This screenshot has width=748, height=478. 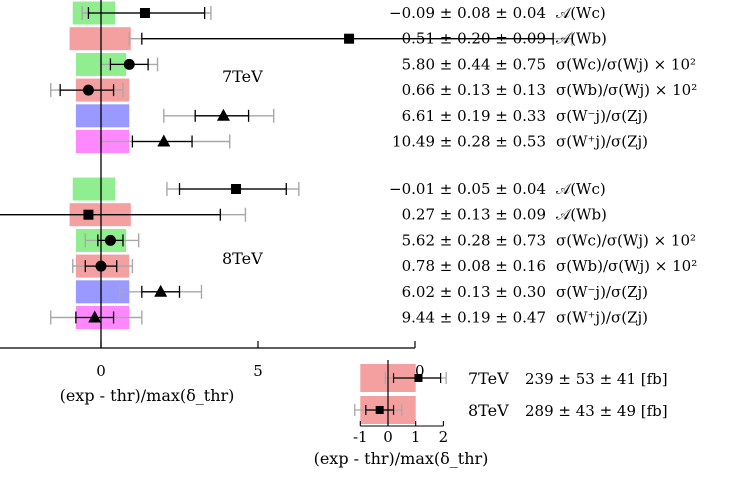 I want to click on data-row: 0.51 ± 0.20 ± 0.09 𝒜(Wb), so click(x=338, y=39).